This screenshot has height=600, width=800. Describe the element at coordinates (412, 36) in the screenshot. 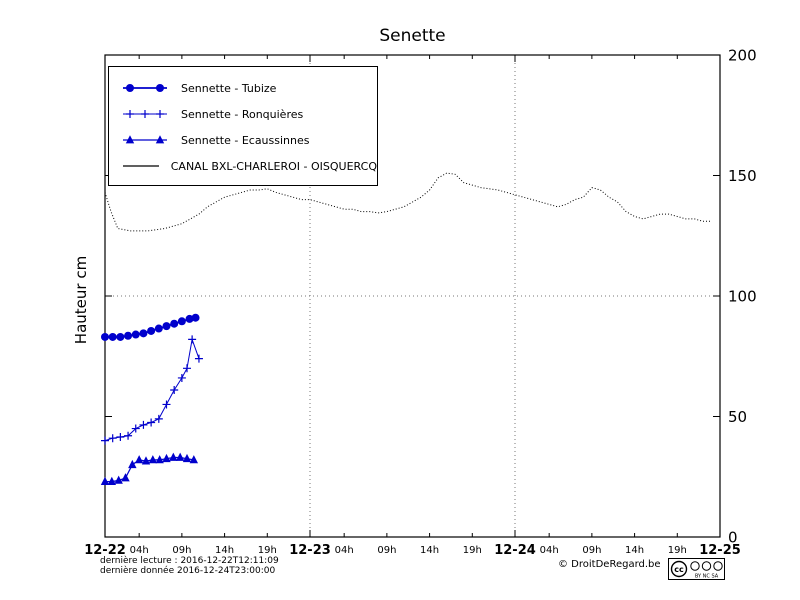

I see `chart-title: Senette` at that location.